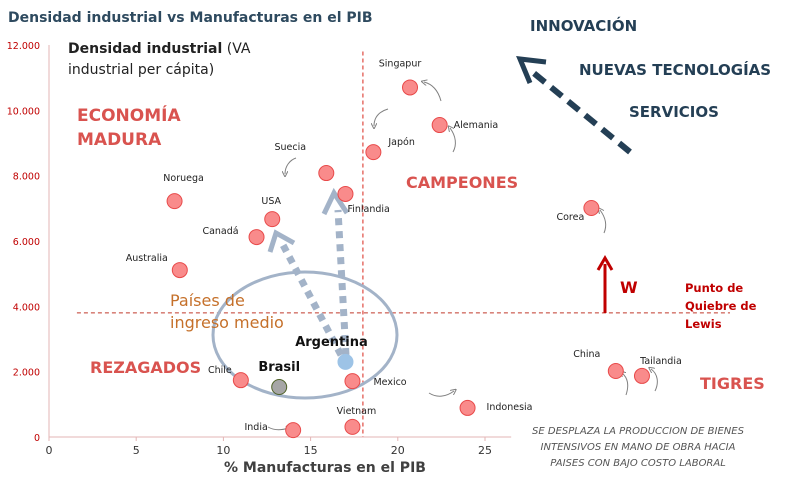  I want to click on point-label-brasil: Brasil, so click(279, 367).